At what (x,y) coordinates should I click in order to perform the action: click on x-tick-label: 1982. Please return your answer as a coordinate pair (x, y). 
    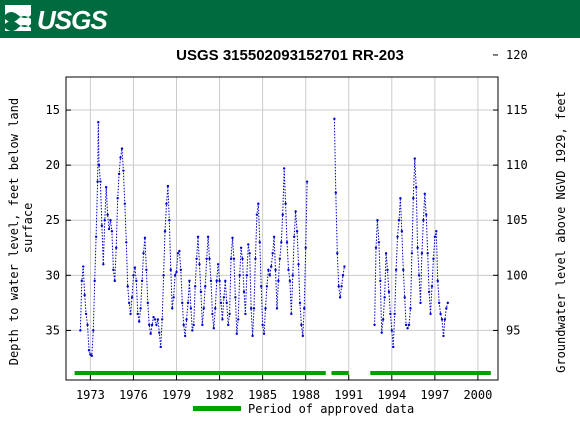
    Looking at the image, I should click on (219, 395).